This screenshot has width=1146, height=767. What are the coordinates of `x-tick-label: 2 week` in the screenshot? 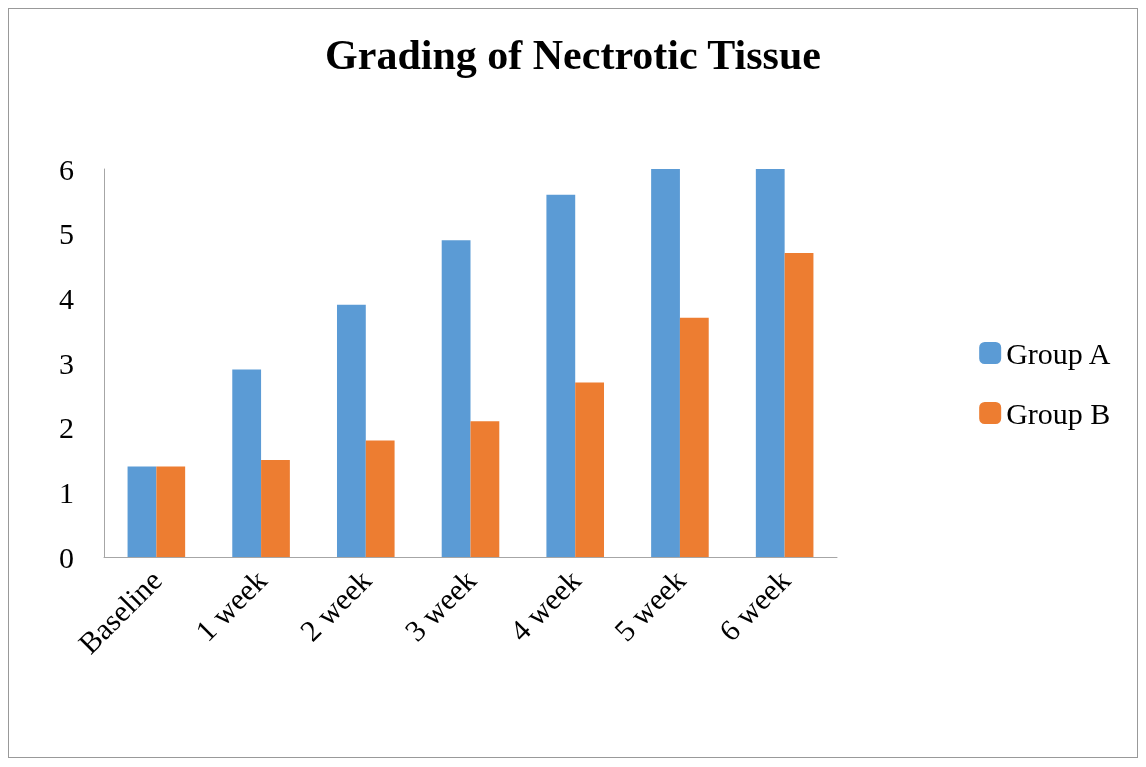 It's located at (335, 605).